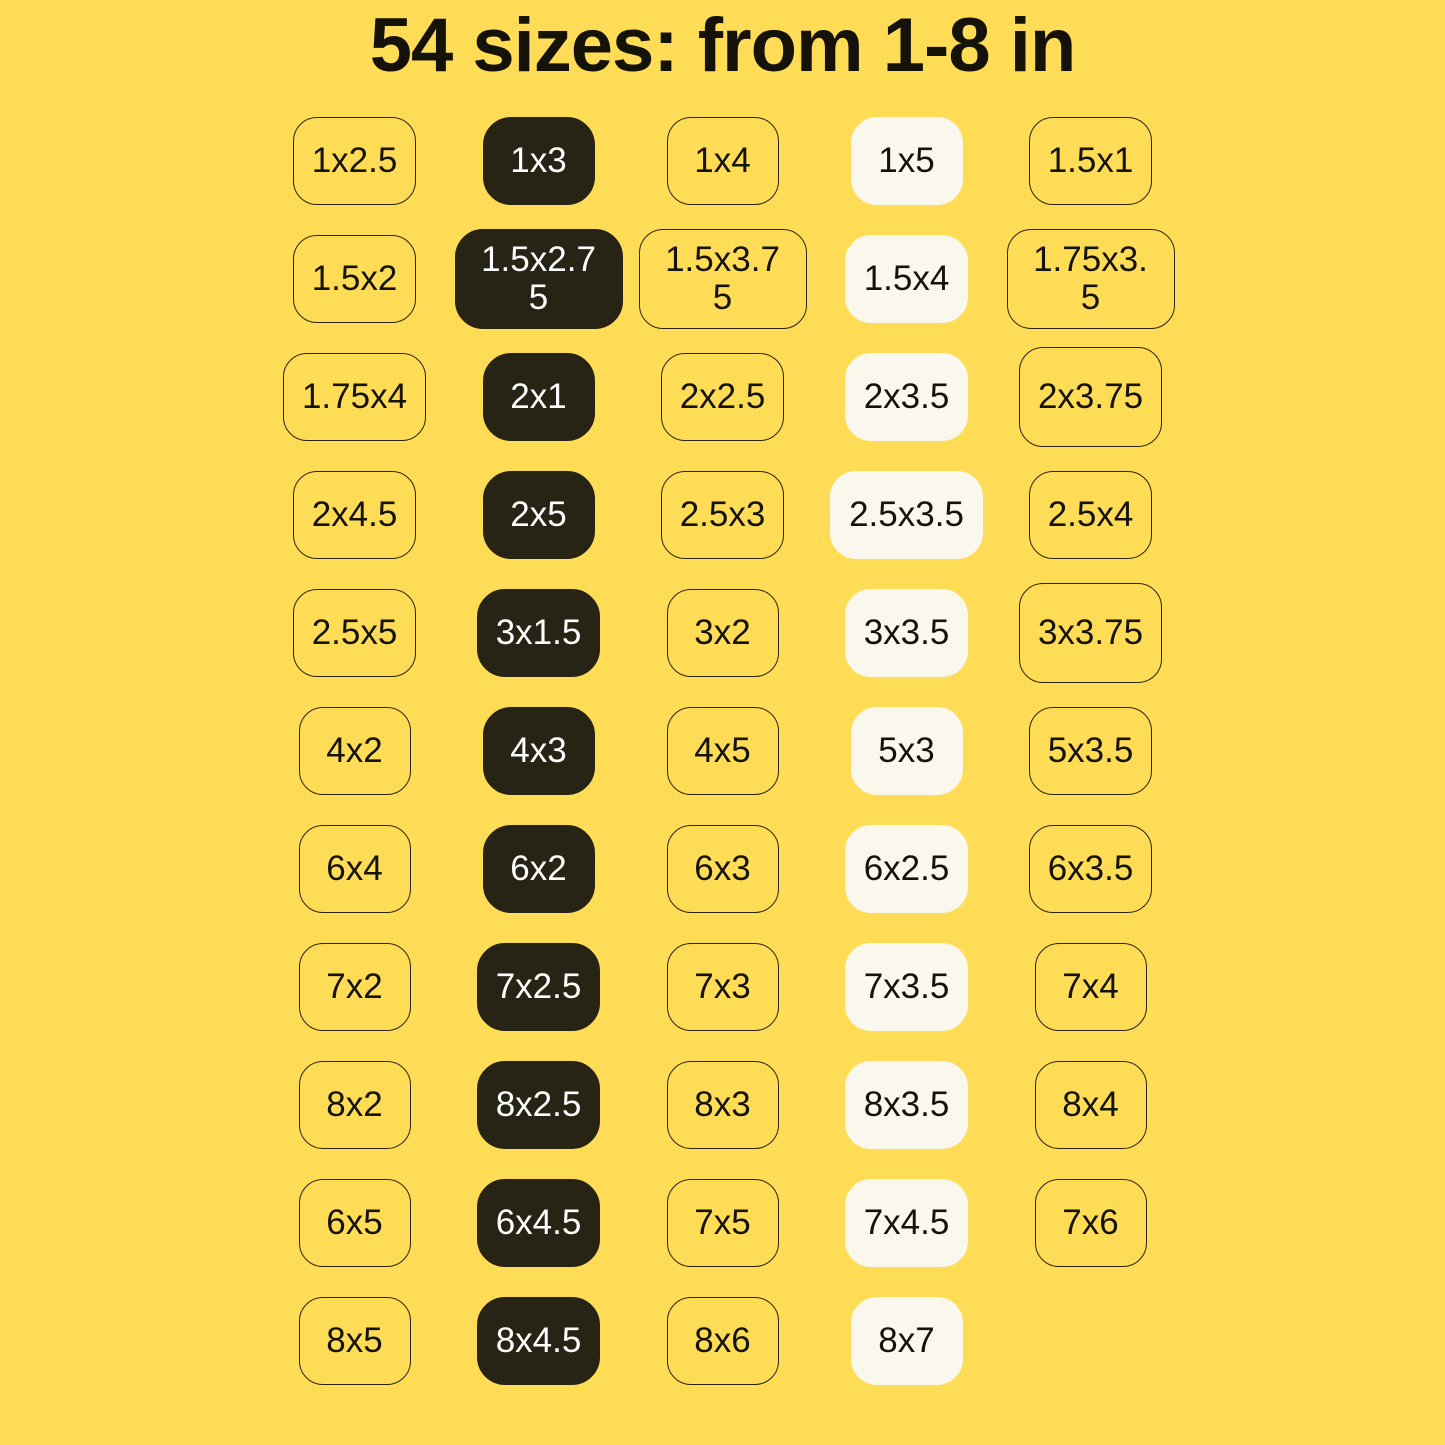 The image size is (1445, 1445). I want to click on badge-cell: 7x4, so click(1091, 987).